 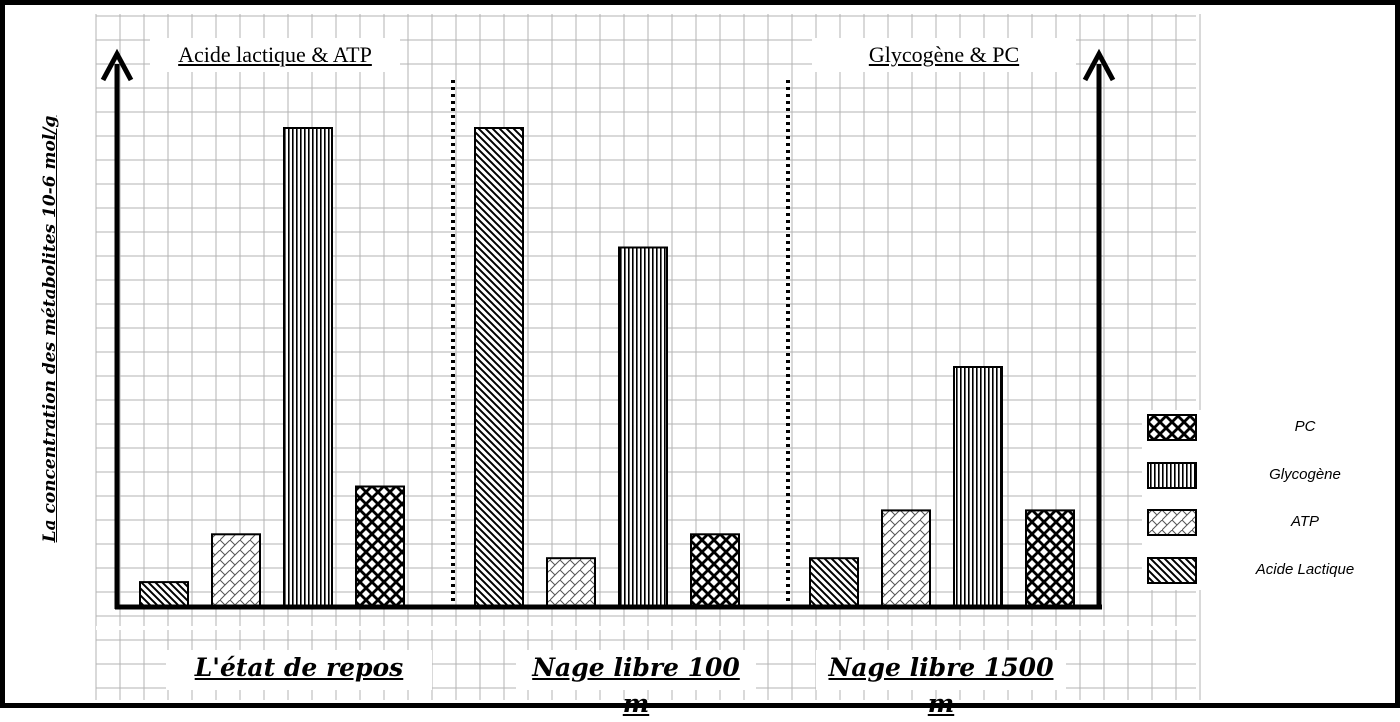 What do you see at coordinates (1266, 500) in the screenshot?
I see `legend: PC Glycogène ATP Acide Lactique` at bounding box center [1266, 500].